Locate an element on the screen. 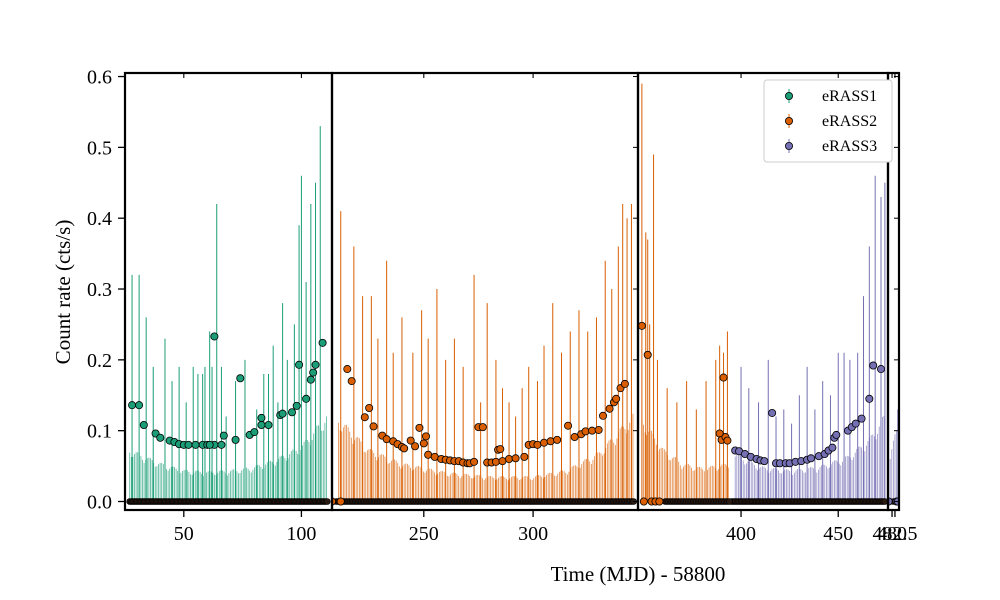 Image resolution: width=1000 pixels, height=600 pixels. y-tick-label: 0.1 is located at coordinates (99, 432).